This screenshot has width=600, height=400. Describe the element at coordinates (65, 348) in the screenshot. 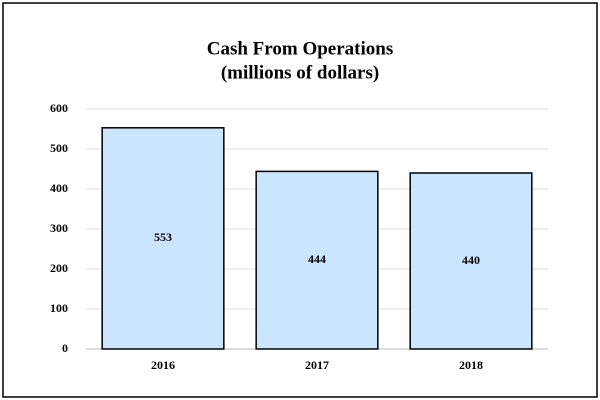

I see `y-tick-label: 0` at that location.